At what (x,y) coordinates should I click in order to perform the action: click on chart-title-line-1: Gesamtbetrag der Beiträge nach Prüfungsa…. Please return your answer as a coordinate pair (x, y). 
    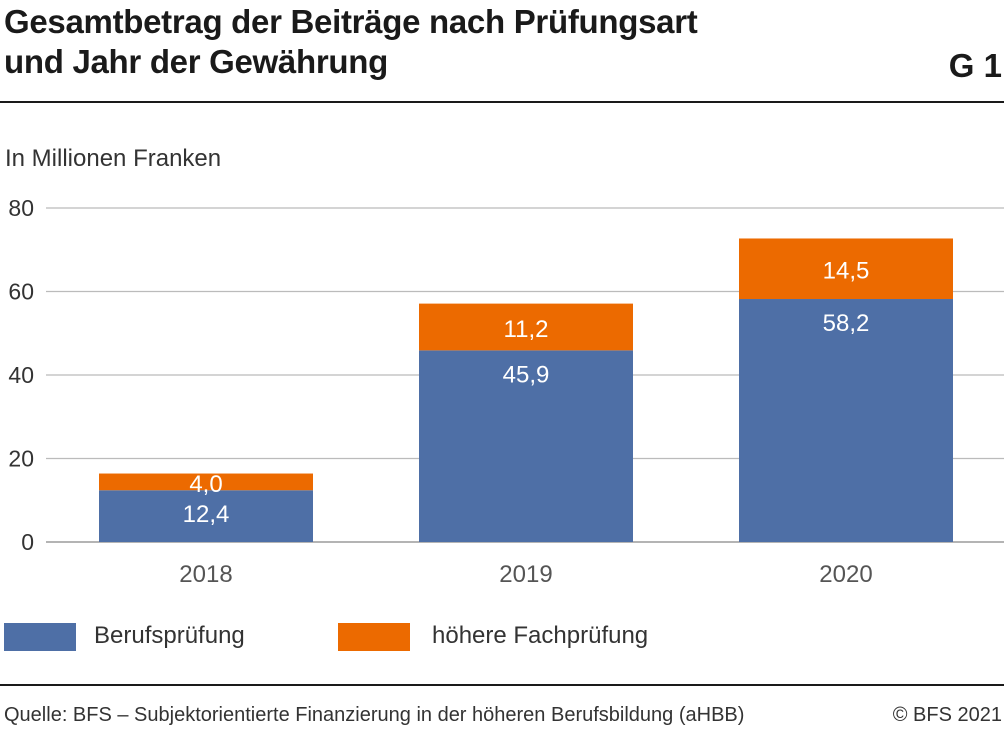
    Looking at the image, I should click on (351, 21).